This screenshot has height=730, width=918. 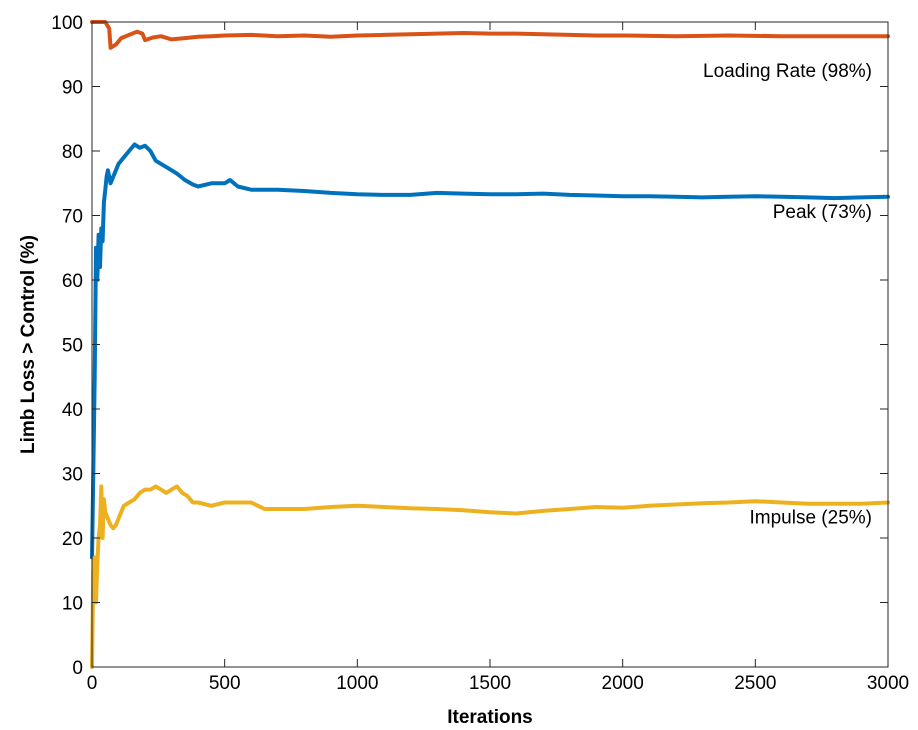 What do you see at coordinates (787, 71) in the screenshot?
I see `series-label: Loading Rate (98%)` at bounding box center [787, 71].